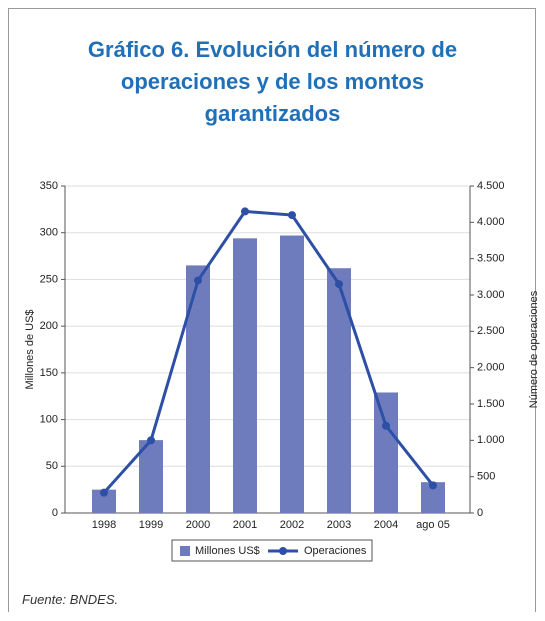  Describe the element at coordinates (52, 466) in the screenshot. I see `y-tick-label: 50` at that location.